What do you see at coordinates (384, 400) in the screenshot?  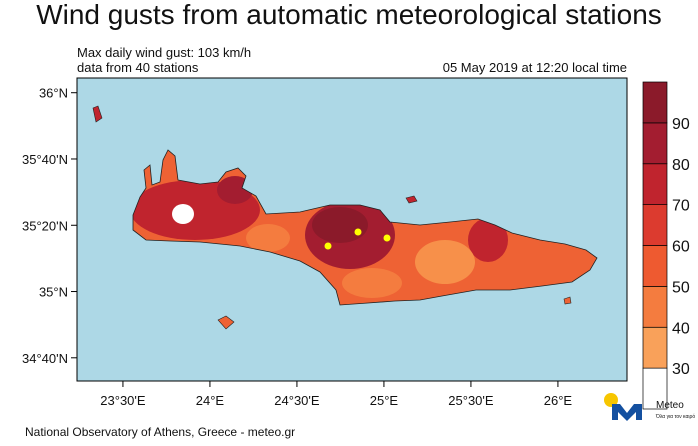 I see `lon-label: 25°E` at bounding box center [384, 400].